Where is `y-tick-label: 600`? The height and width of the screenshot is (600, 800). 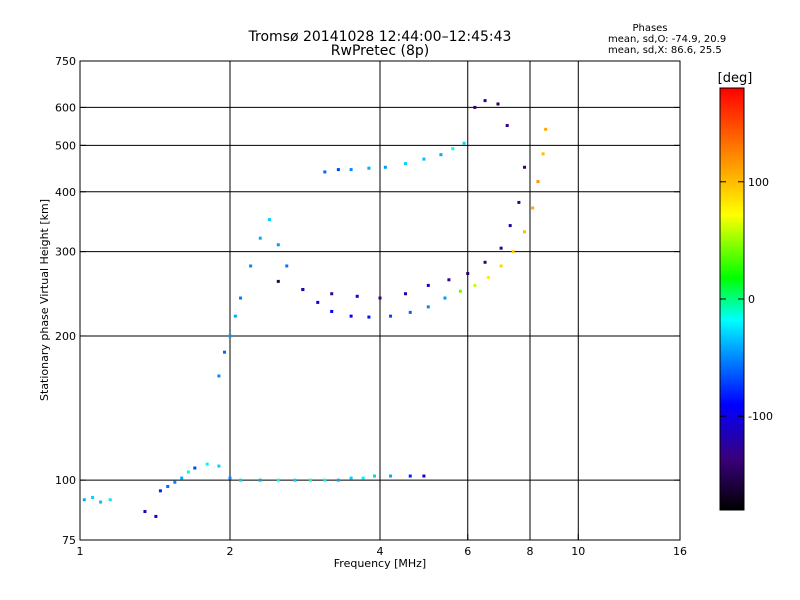 y-tick-label: 600 is located at coordinates (65, 107).